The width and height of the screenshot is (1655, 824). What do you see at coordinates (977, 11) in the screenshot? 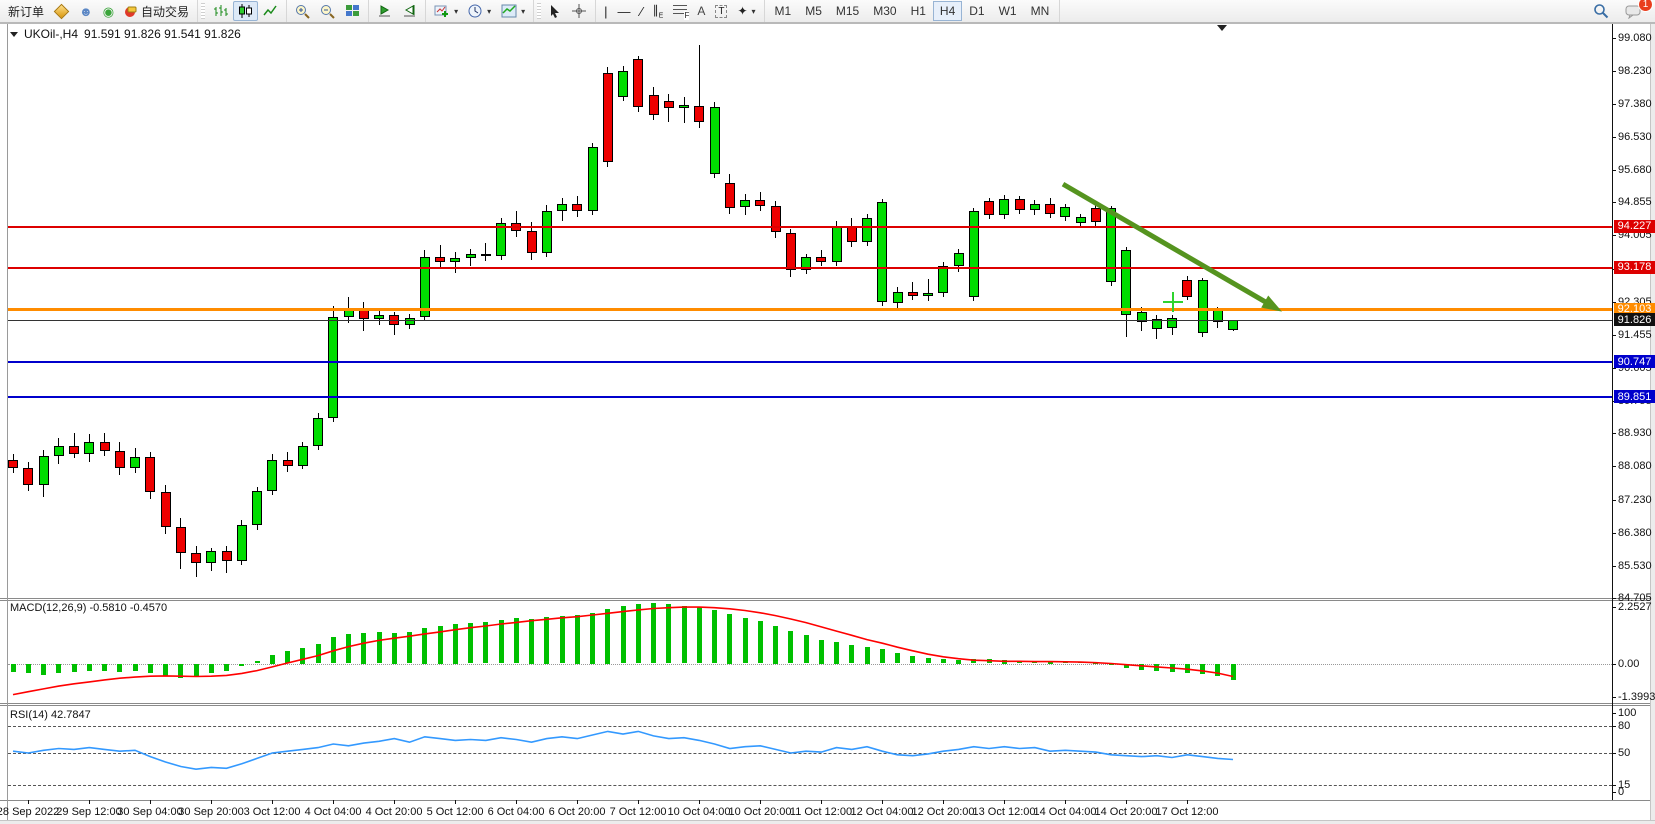
I see `timeframe-d1-button: D1` at bounding box center [977, 11].